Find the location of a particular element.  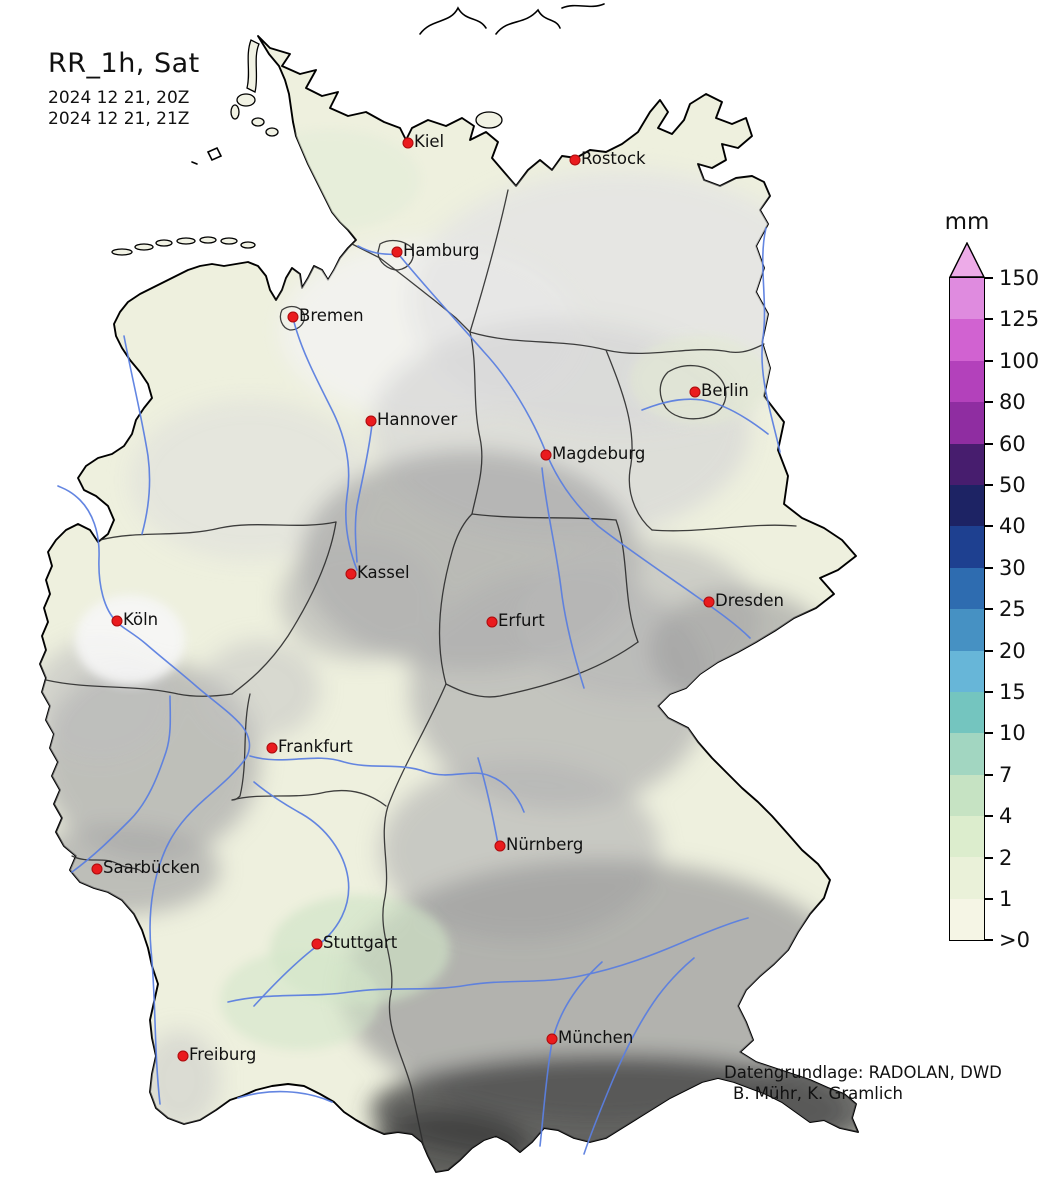

colorbar-tick-label: 100 is located at coordinates (1019, 360).